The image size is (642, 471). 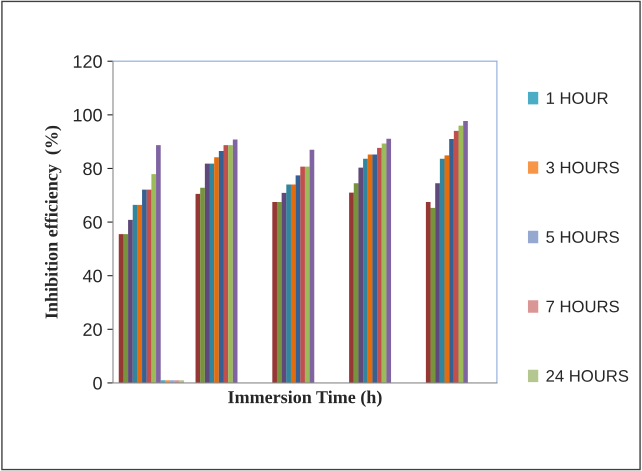 What do you see at coordinates (97, 383) in the screenshot?
I see `y-tick-label: 0` at bounding box center [97, 383].